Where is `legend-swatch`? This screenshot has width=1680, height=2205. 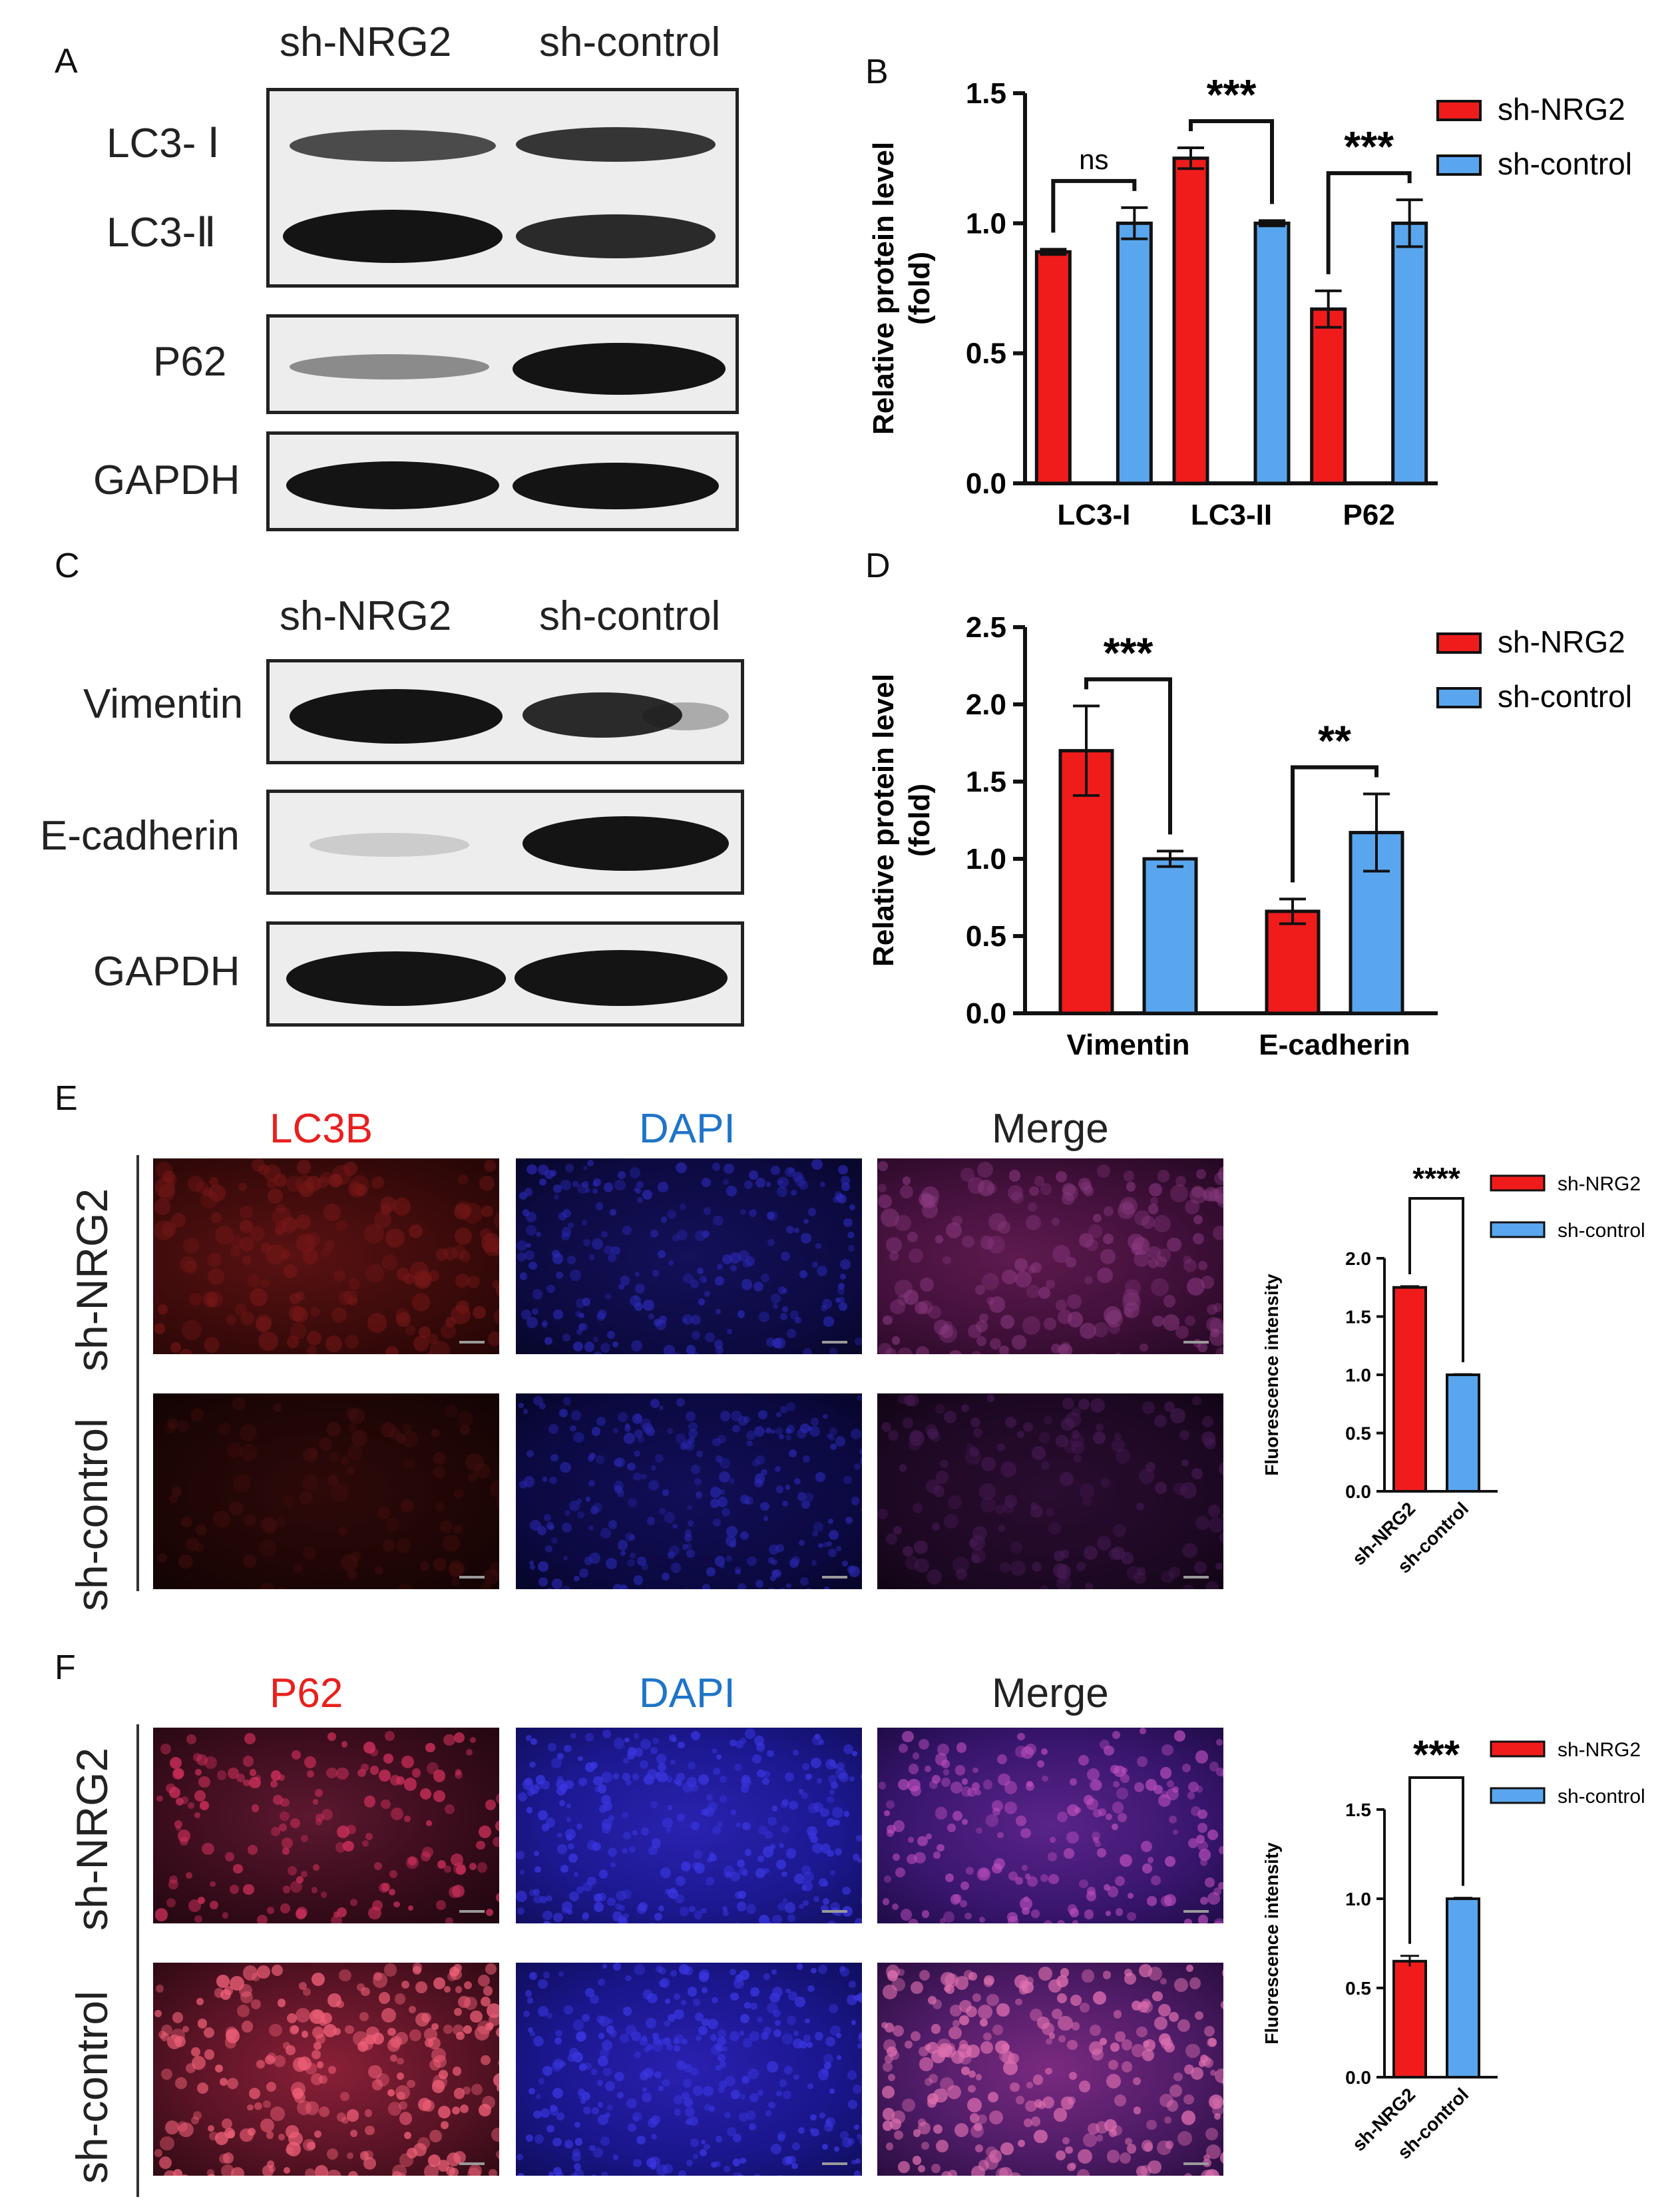 legend-swatch is located at coordinates (1459, 165).